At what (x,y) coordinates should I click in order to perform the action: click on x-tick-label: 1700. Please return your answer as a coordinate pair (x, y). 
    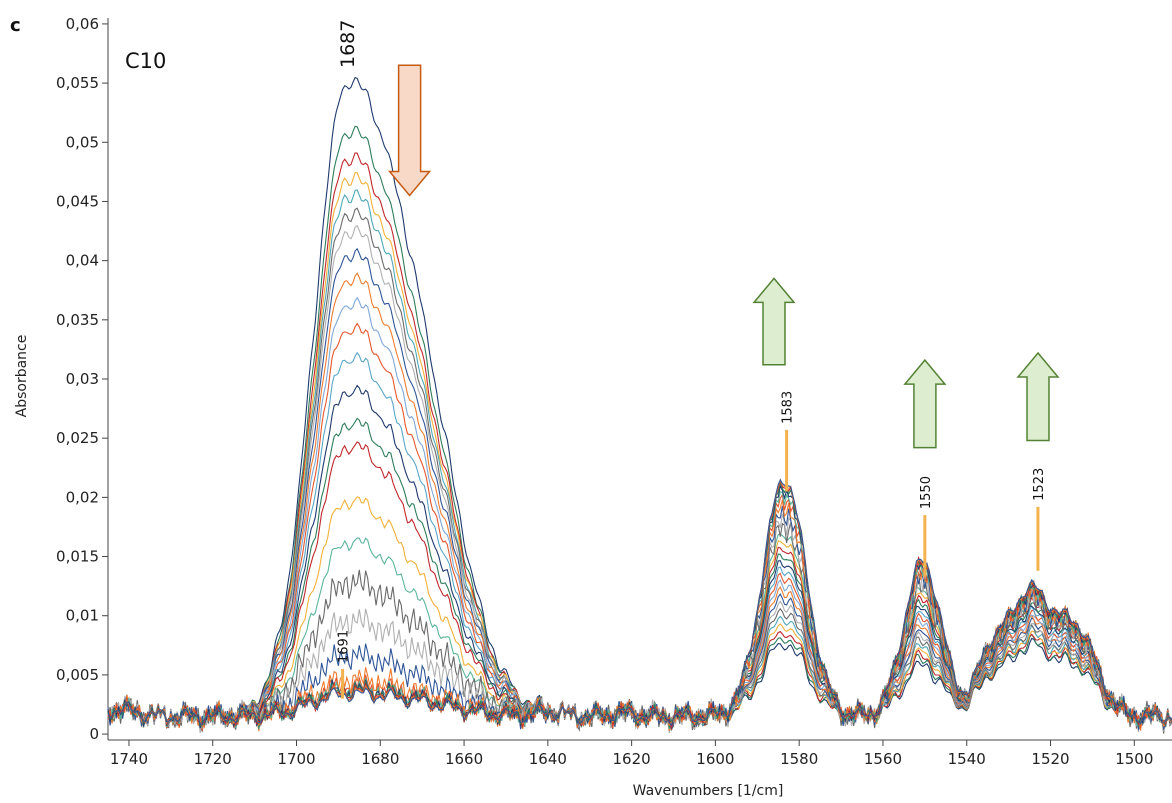
    Looking at the image, I should click on (296, 759).